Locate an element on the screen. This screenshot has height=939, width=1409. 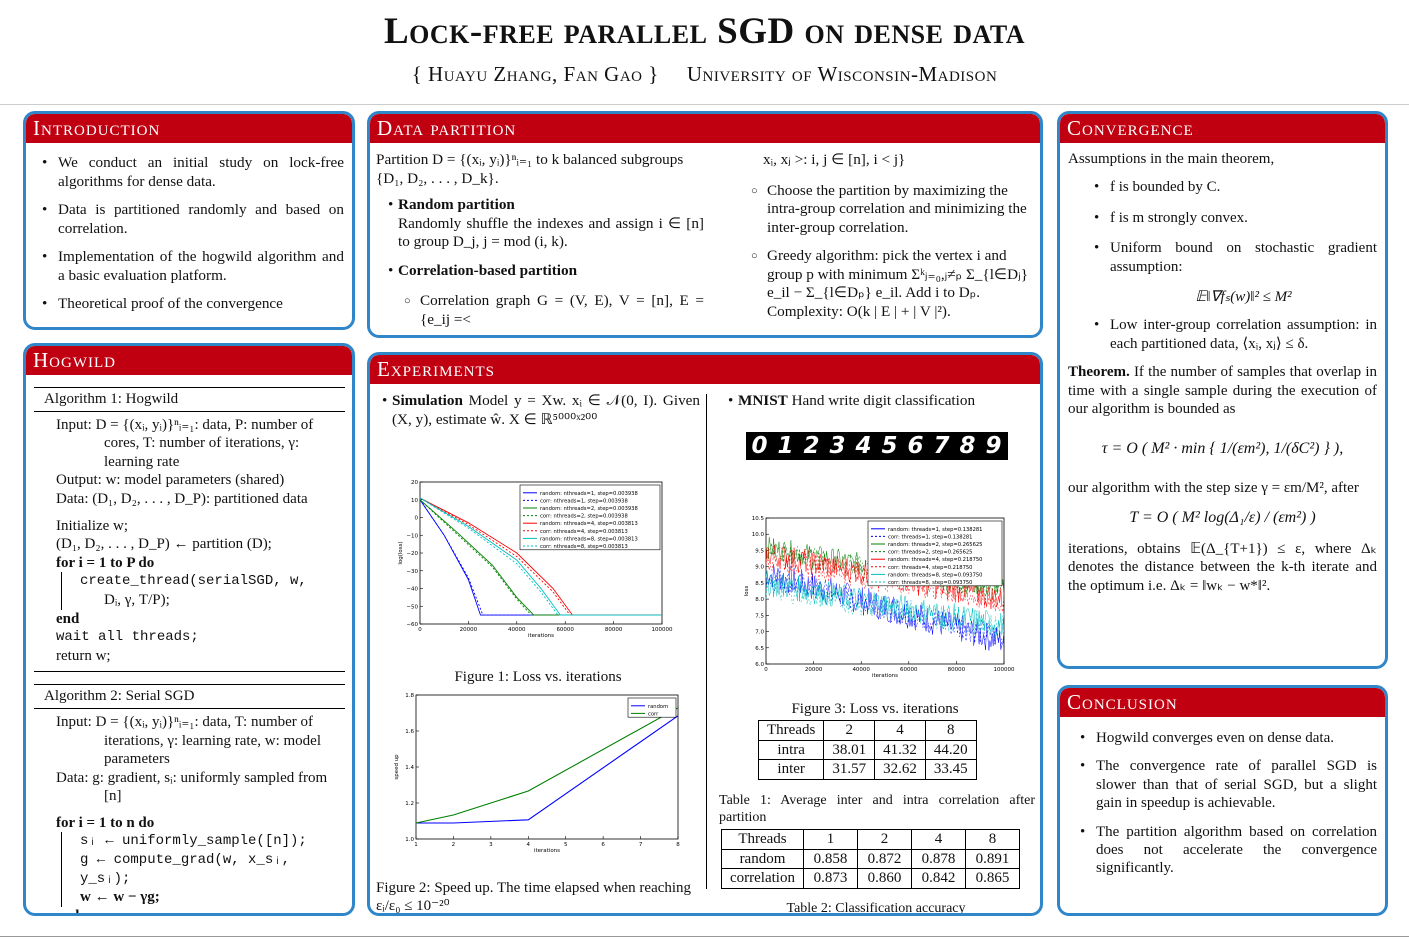
fig3-caption-text: Figure 3: Loss vs. iterations is located at coordinates (875, 709).